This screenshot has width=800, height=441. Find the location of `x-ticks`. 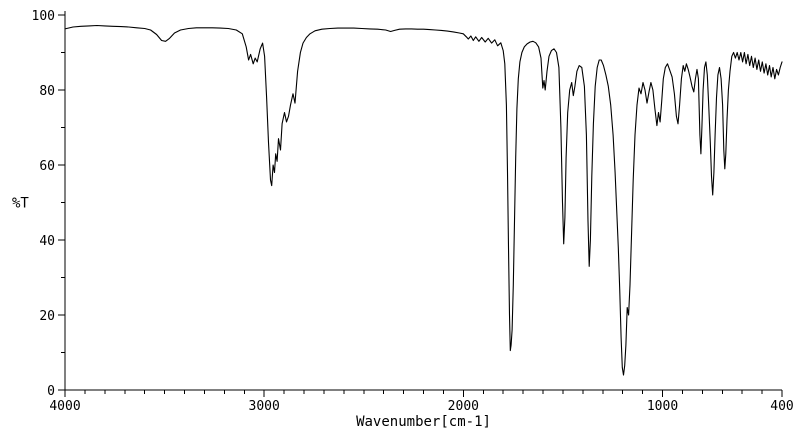

x-ticks is located at coordinates (423, 393).